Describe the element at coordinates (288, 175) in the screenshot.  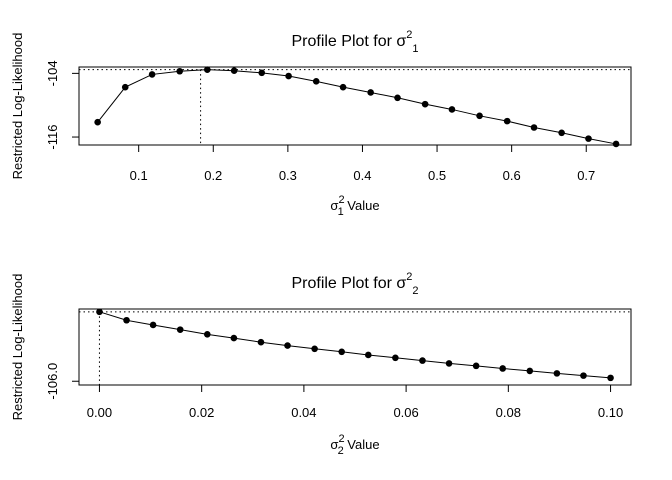
I see `x-tick-label: 0.3` at that location.